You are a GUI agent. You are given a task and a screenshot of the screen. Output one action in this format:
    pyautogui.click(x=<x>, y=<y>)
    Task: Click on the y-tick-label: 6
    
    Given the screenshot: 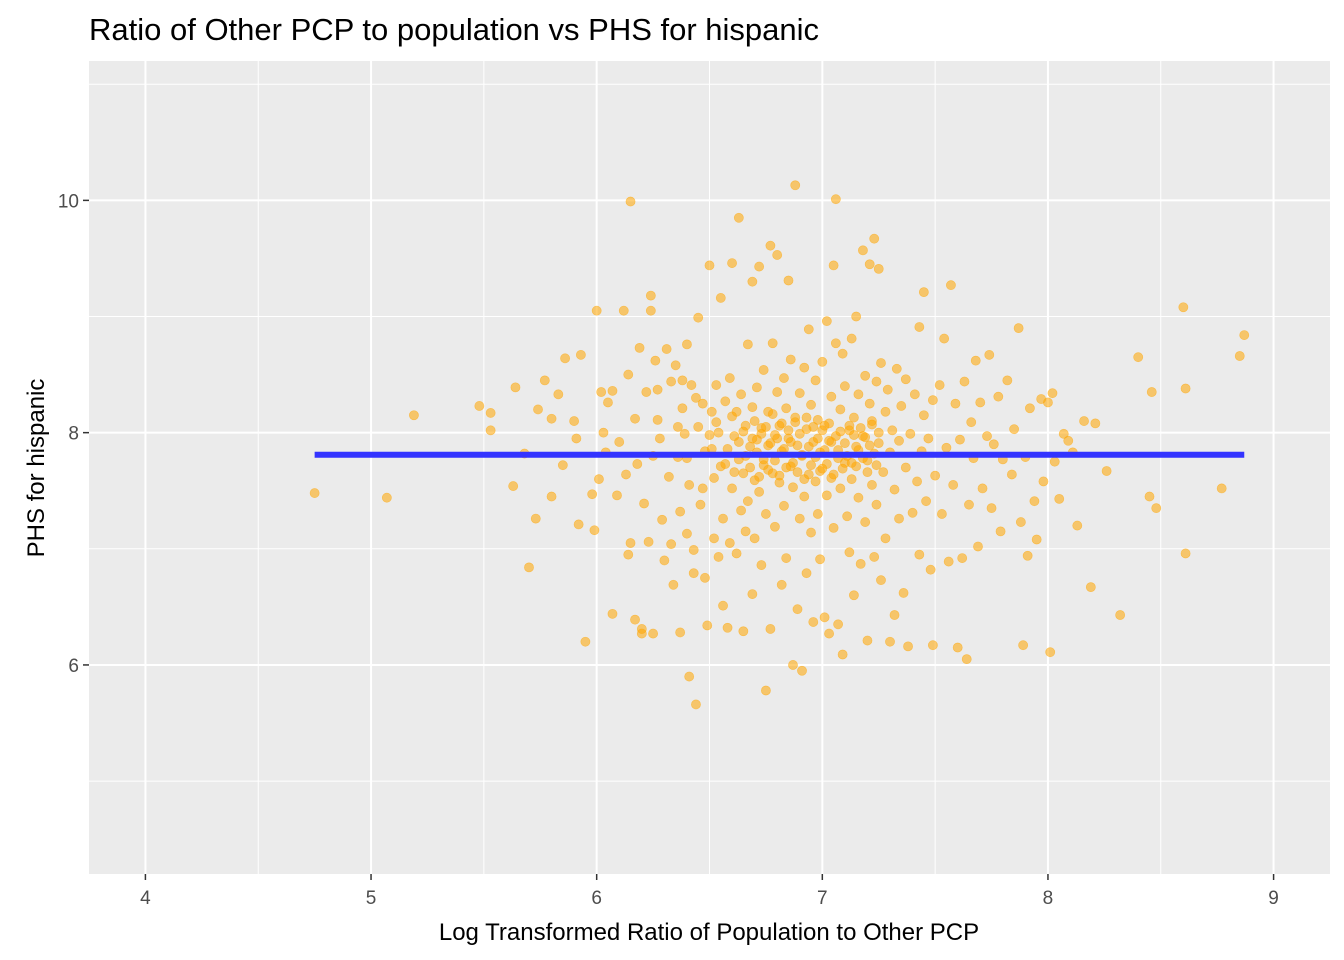 What is the action you would take?
    pyautogui.click(x=73, y=666)
    